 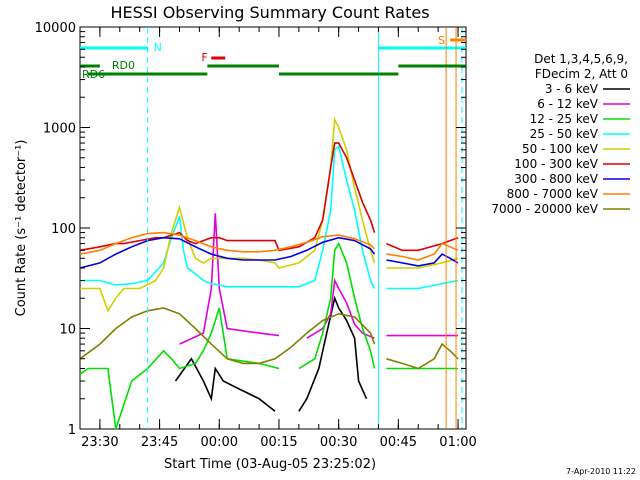 What do you see at coordinates (204, 57) in the screenshot?
I see `flare-label: F` at bounding box center [204, 57].